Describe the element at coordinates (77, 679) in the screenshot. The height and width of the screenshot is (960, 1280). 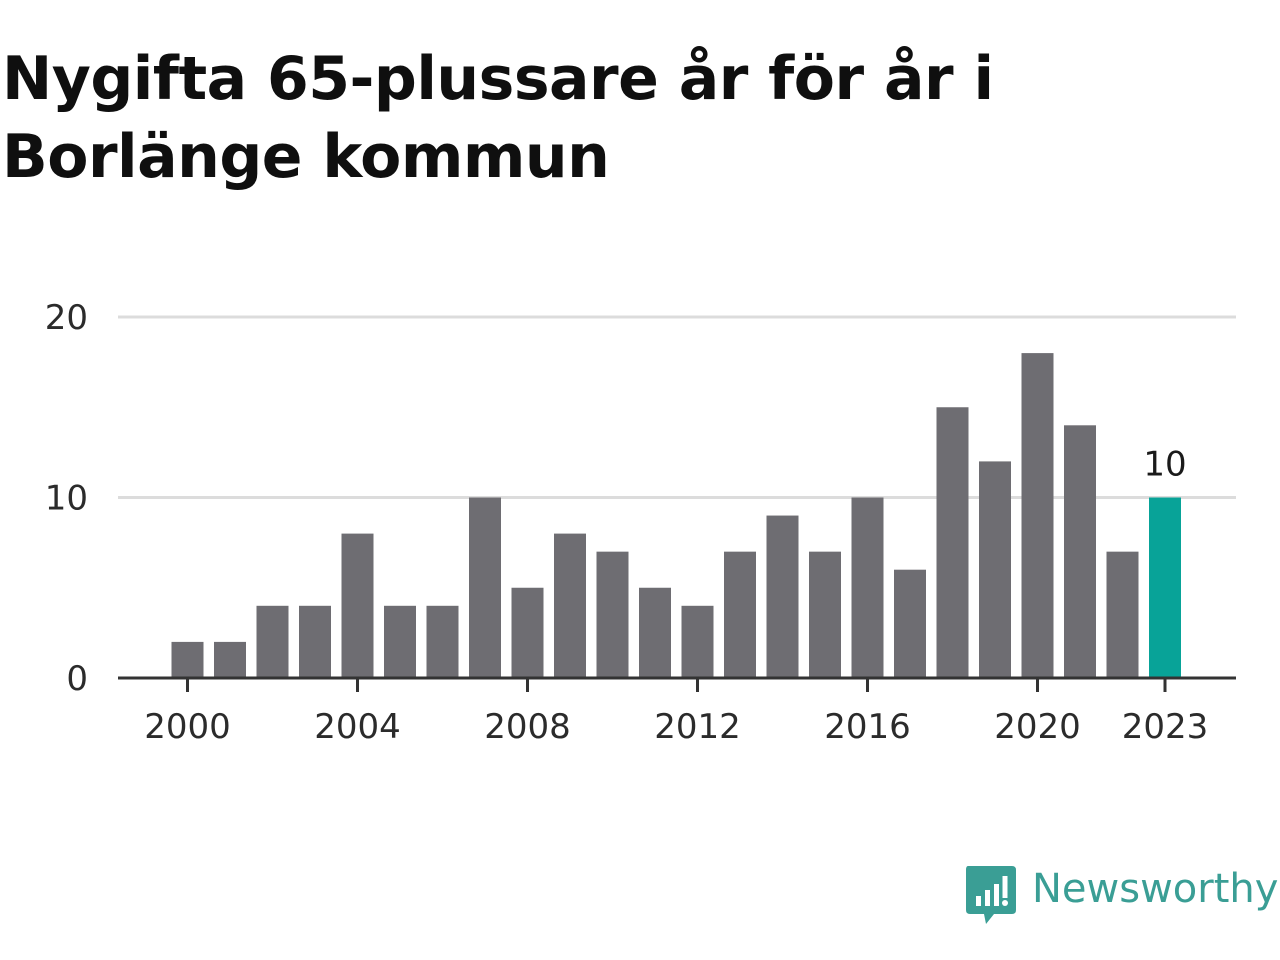
I see `y-tick-label-0: 0` at that location.